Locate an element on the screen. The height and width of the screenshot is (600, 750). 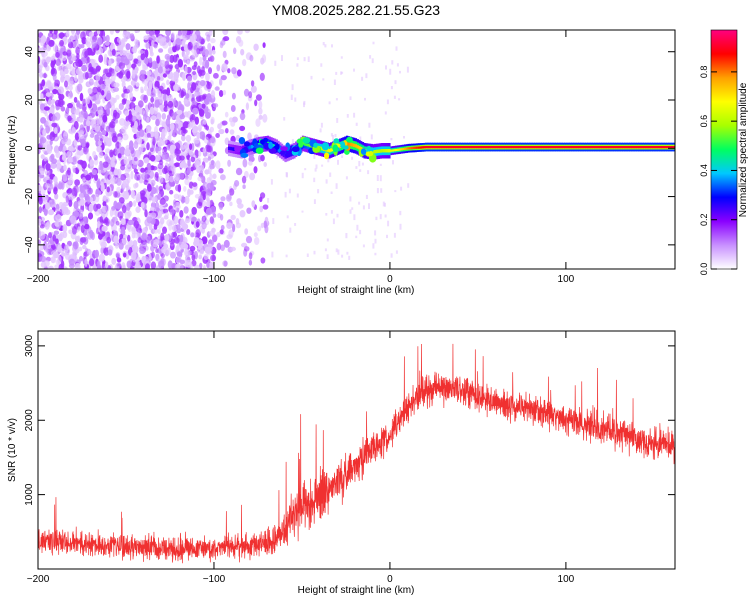
spectrogram-y-axis-label: Frequency (Hz) is located at coordinates (12, 150).